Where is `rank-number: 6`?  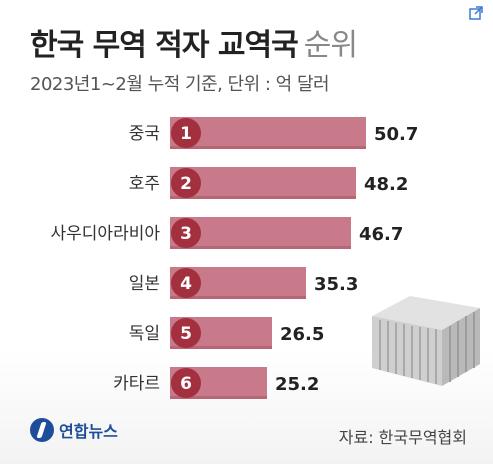 rank-number: 6 is located at coordinates (186, 384).